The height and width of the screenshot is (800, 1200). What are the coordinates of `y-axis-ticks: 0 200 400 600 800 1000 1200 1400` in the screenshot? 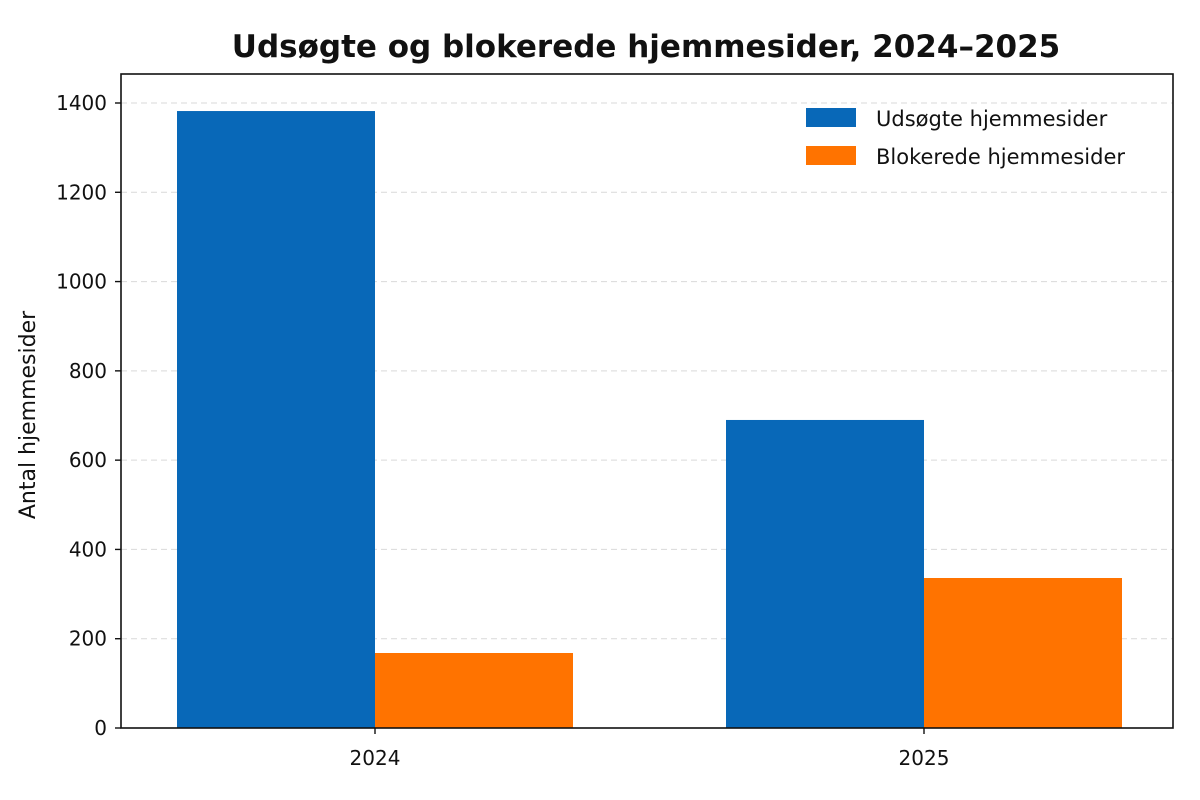 It's located at (88, 415).